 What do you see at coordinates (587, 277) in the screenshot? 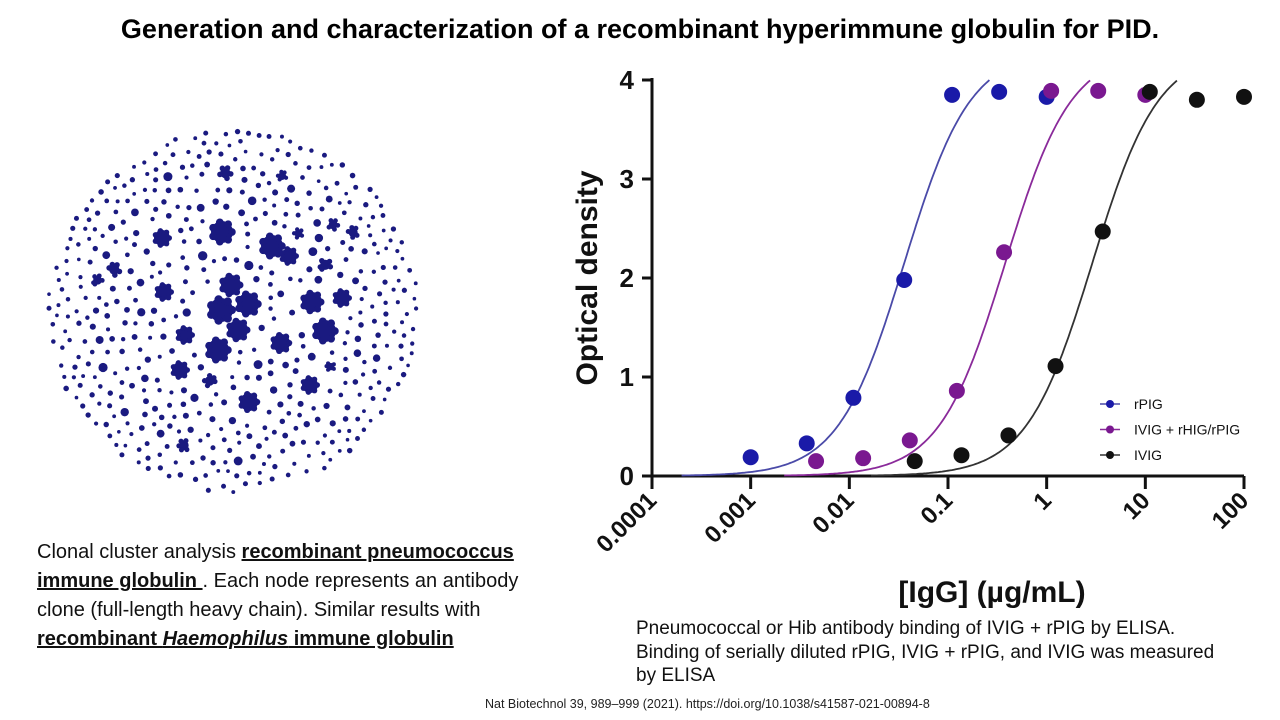
I see `y-axis-title: Optical density` at bounding box center [587, 277].